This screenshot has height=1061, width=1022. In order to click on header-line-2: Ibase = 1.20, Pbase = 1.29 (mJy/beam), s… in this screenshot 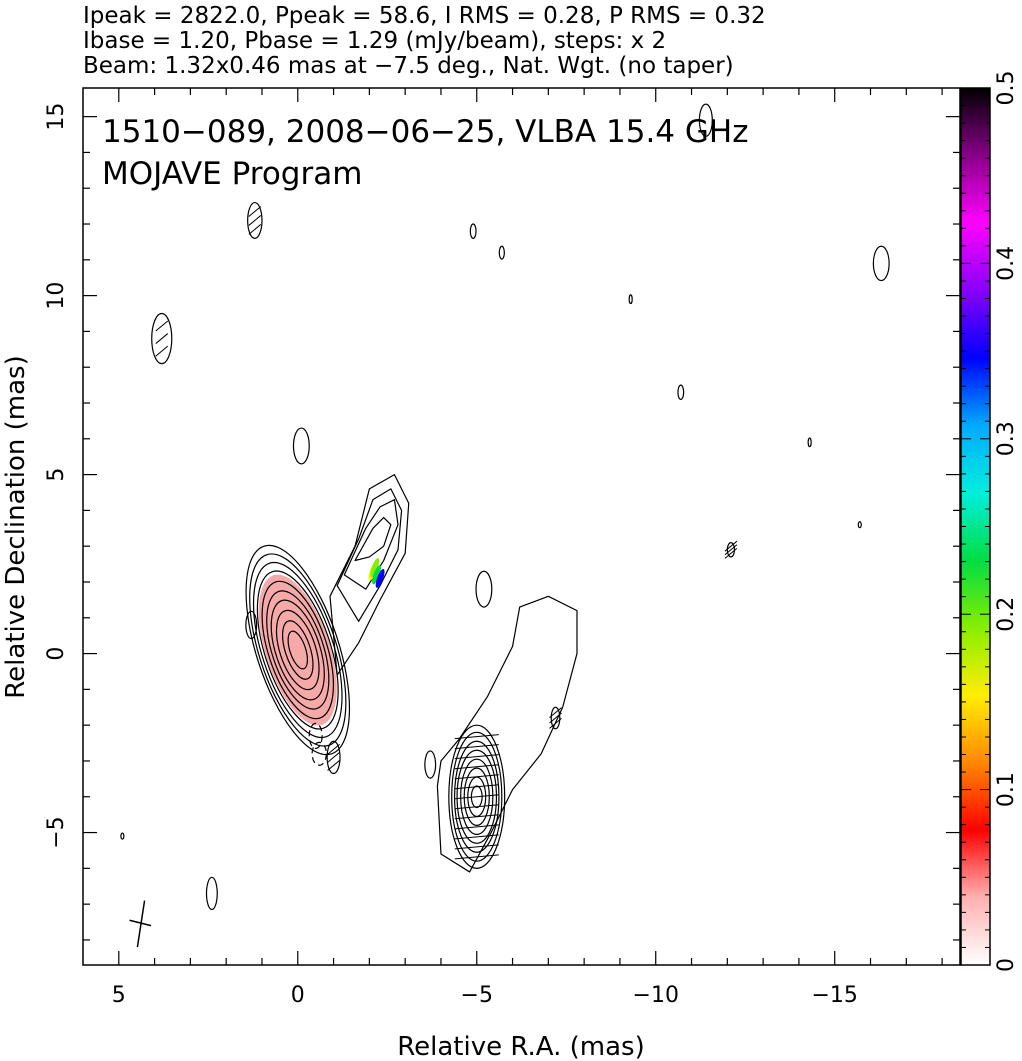, I will do `click(374, 41)`.